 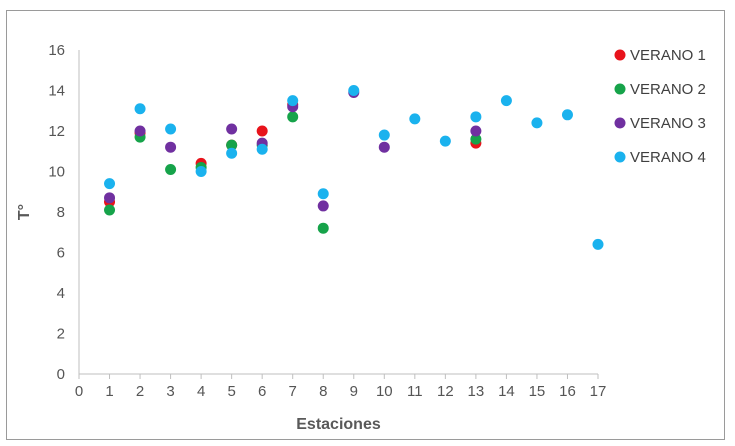 I want to click on x-tick-label: 0, so click(x=79, y=391).